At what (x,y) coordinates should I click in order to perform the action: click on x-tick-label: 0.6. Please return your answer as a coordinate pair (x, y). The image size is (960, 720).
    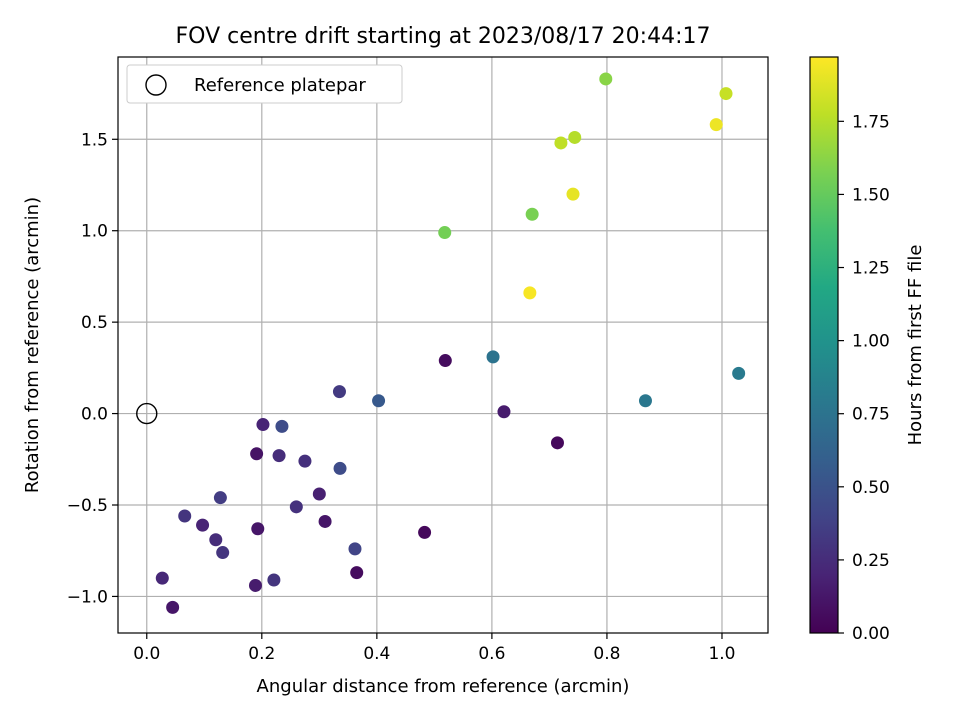
    Looking at the image, I should click on (491, 654).